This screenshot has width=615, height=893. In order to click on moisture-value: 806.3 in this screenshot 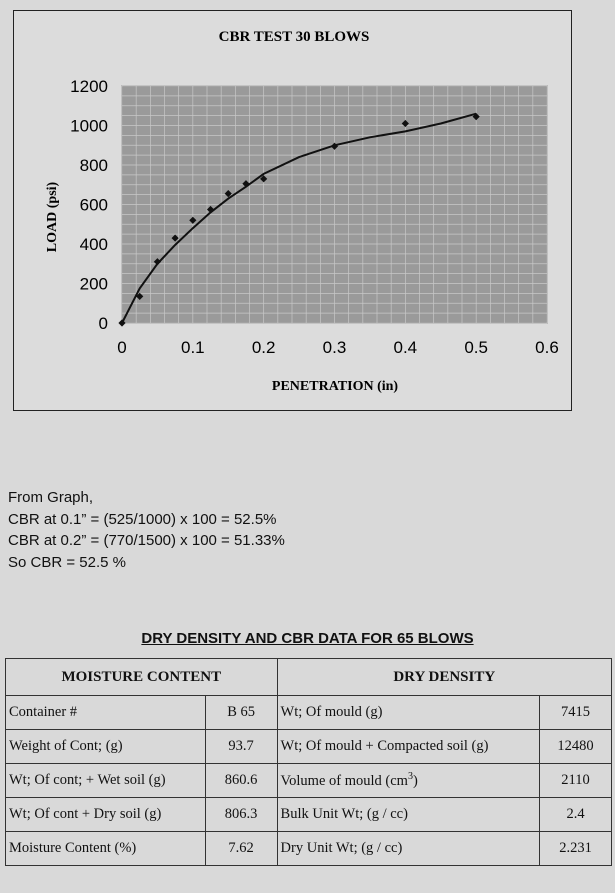, I will do `click(241, 814)`.